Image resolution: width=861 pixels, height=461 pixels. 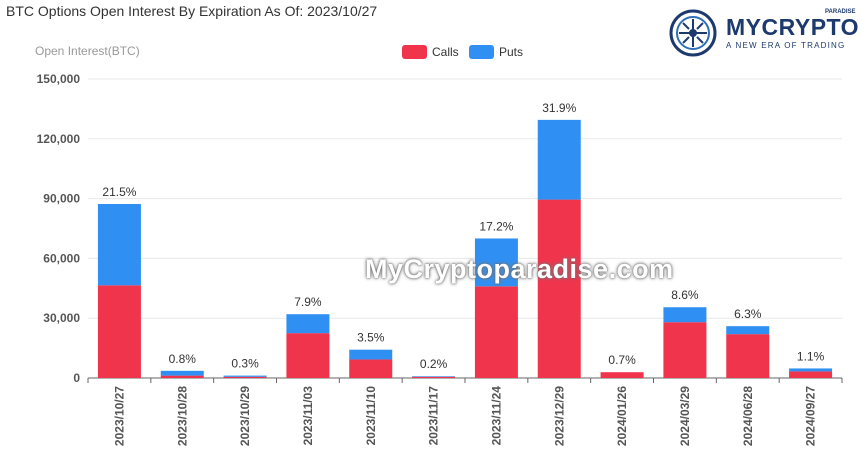 I want to click on x-tick-label: 2023/11/24, so click(x=496, y=416).